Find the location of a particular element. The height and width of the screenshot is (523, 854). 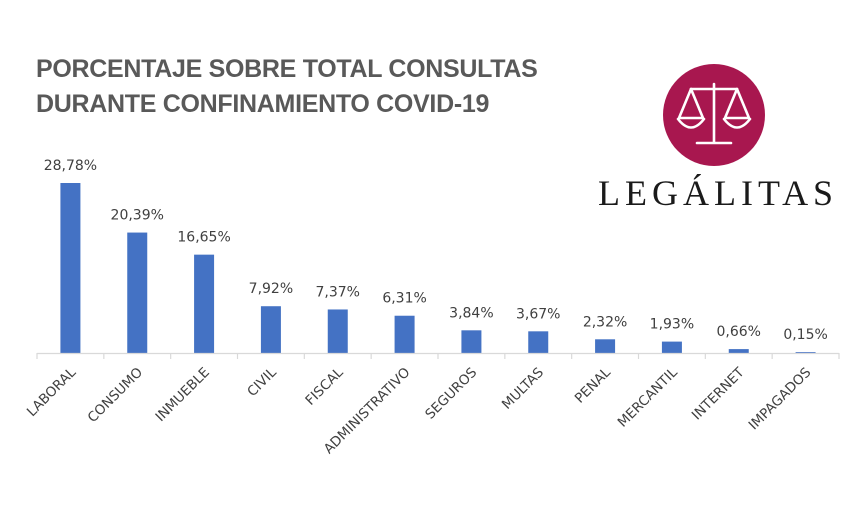

logo-circle is located at coordinates (714, 115).